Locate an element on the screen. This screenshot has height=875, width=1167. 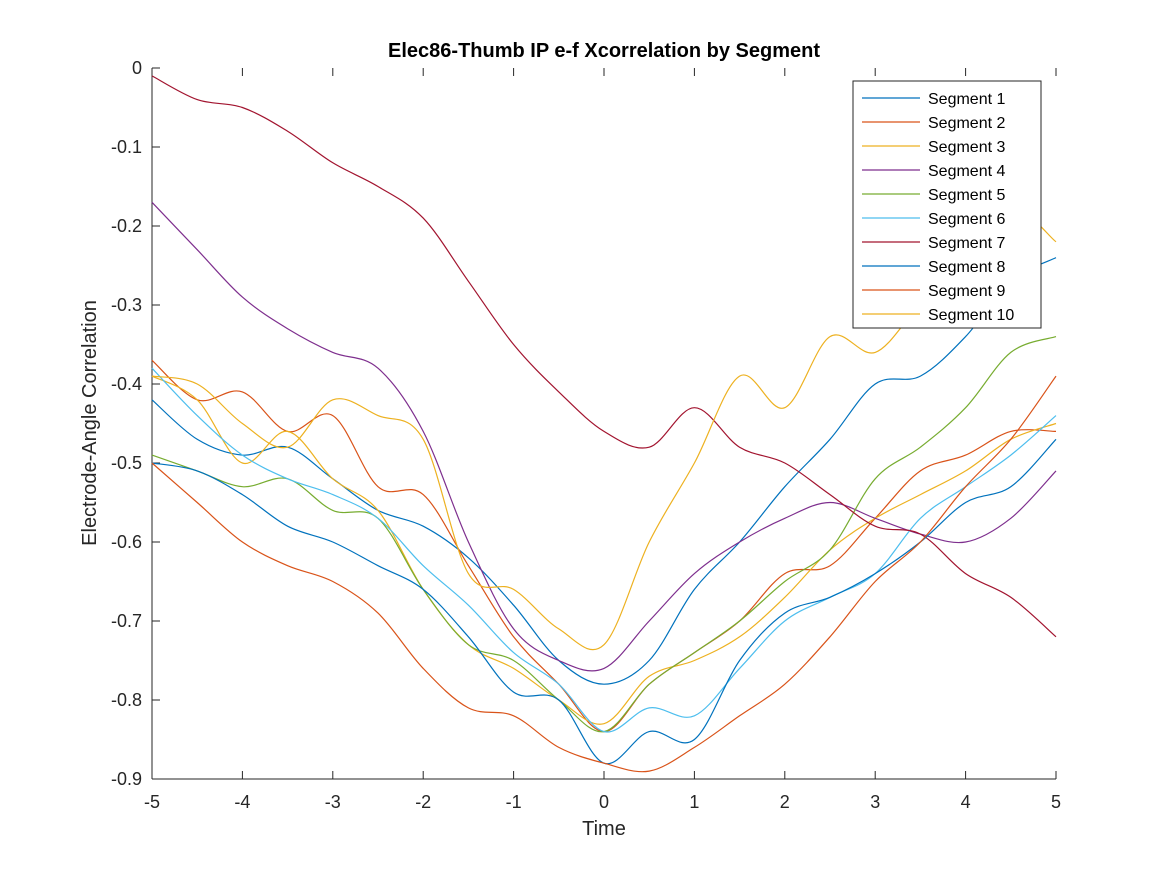
legend-entry-label: Segment 7 is located at coordinates (966, 243).